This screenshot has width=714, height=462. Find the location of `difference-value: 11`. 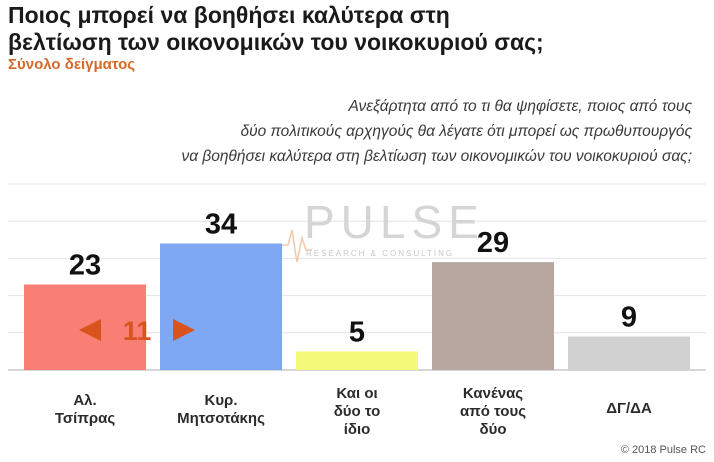

difference-value: 11 is located at coordinates (137, 331).